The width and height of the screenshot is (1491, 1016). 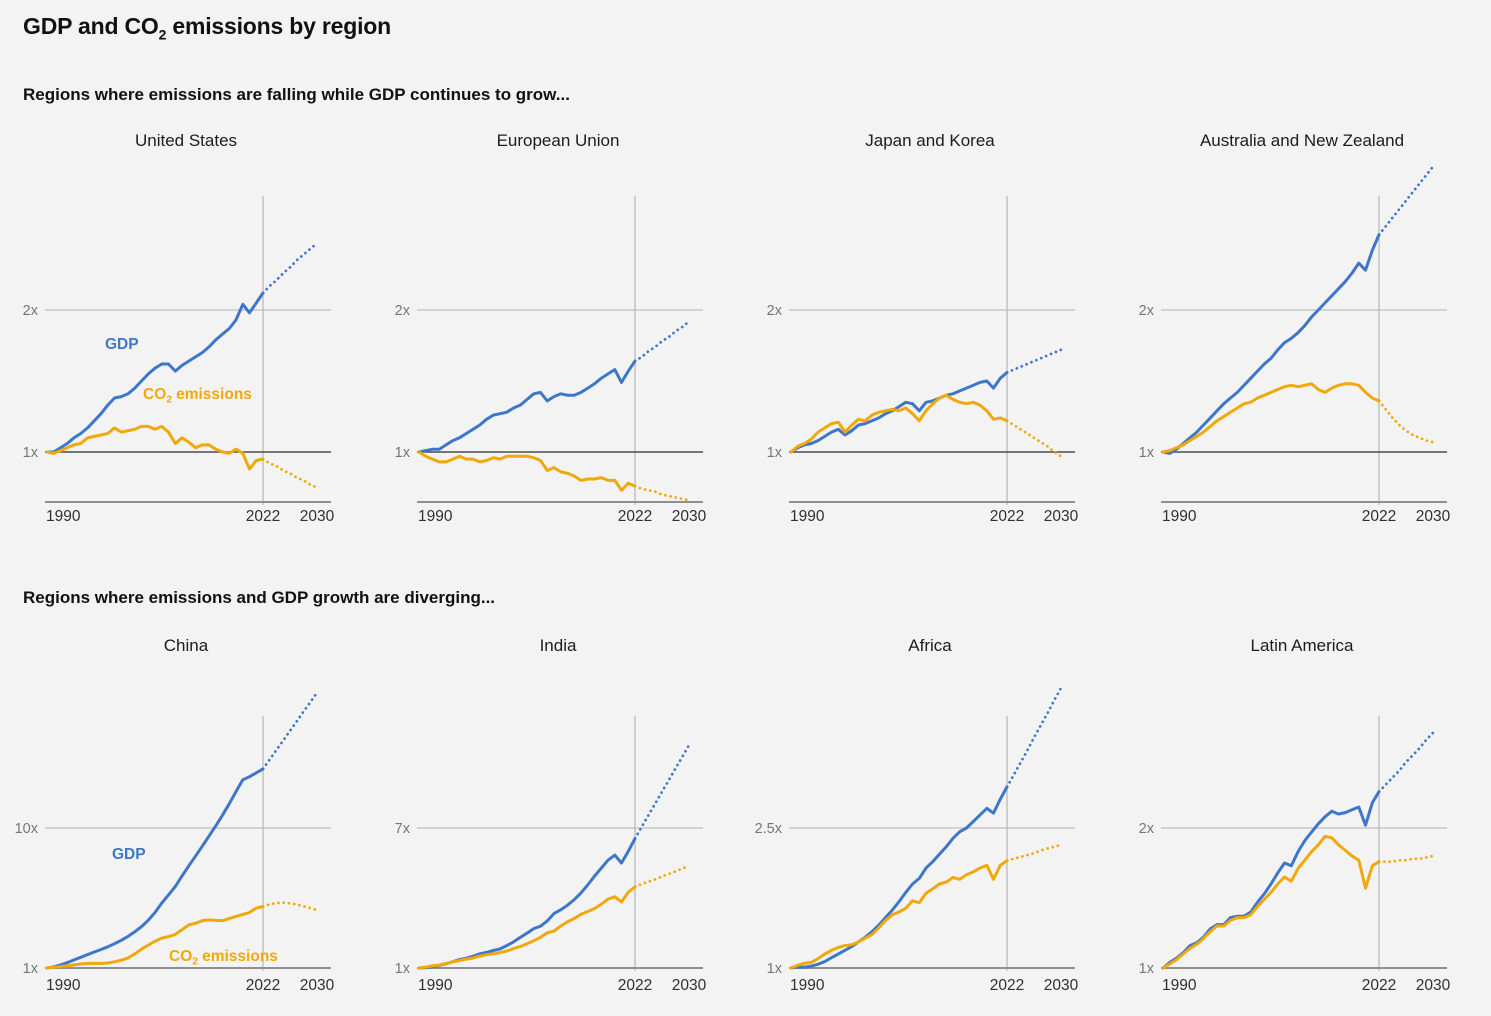 What do you see at coordinates (162, 34) in the screenshot?
I see `page-title-subscript: 2` at bounding box center [162, 34].